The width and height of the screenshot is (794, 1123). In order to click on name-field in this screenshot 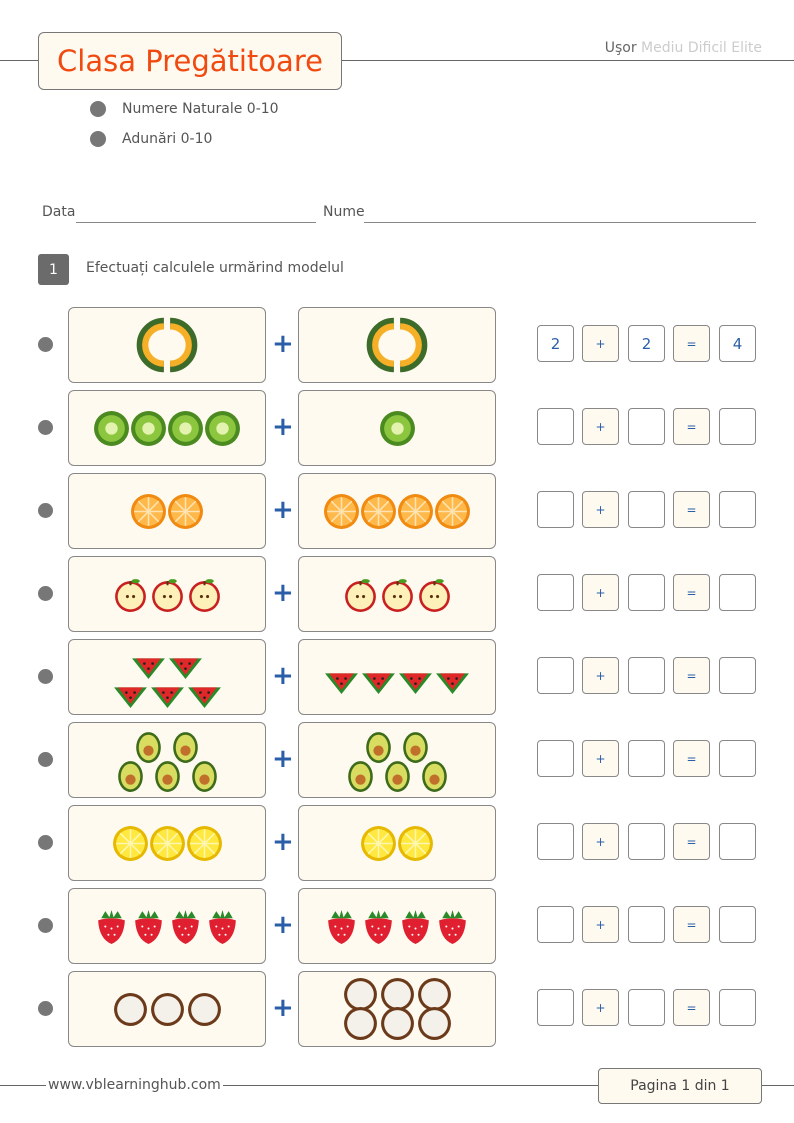, I will do `click(560, 222)`.